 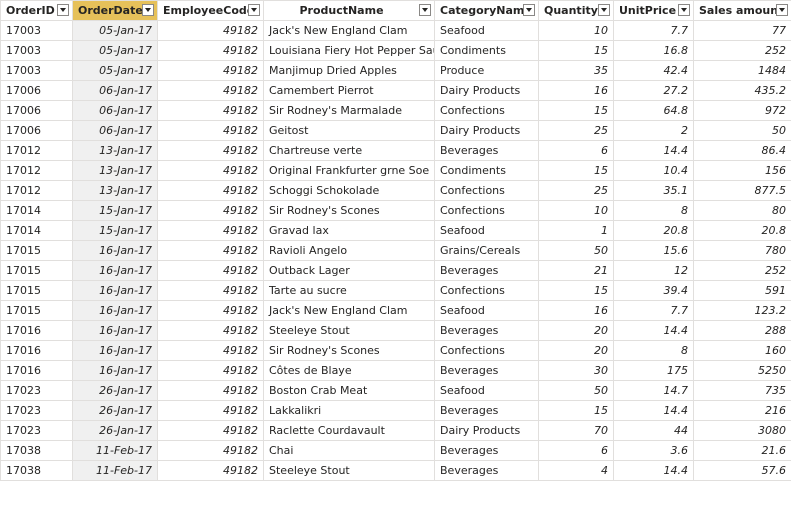 I want to click on table-cell: 123.2, so click(x=742, y=310).